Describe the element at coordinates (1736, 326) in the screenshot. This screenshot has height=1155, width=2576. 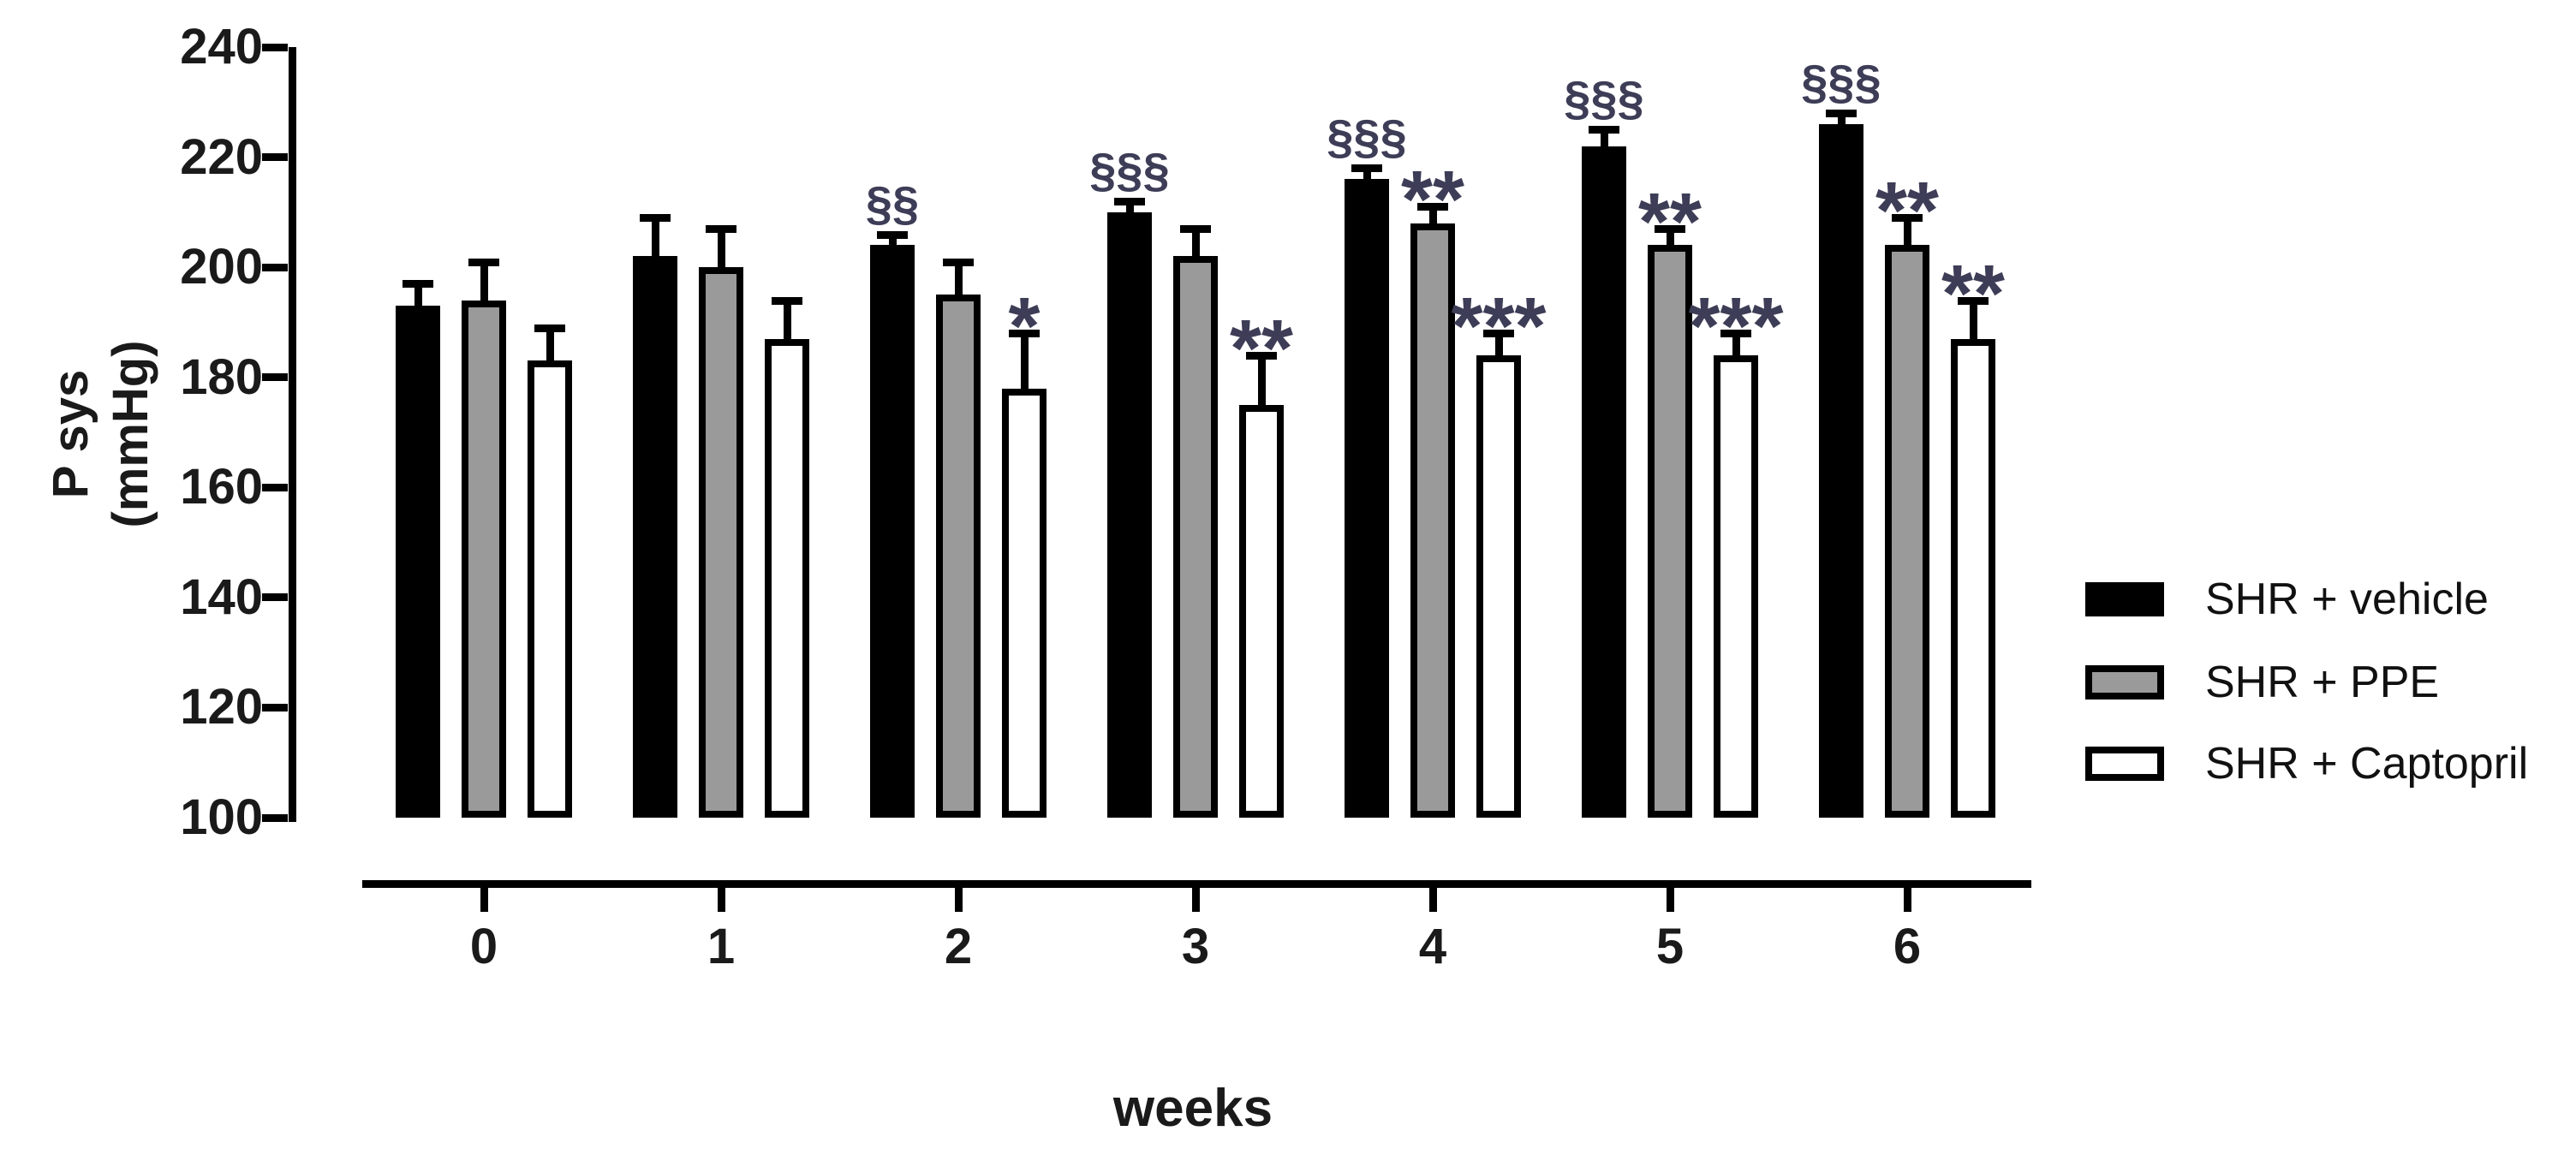
I see `annotation-shr-captopril-week-5: ***` at that location.